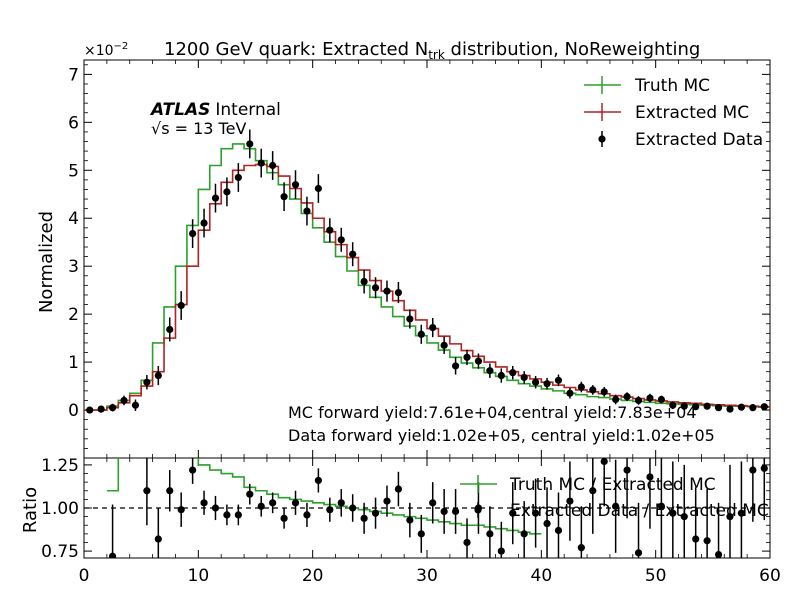 The image size is (799, 599). What do you see at coordinates (427, 508) in the screenshot?
I see `ratio-series-layer` at bounding box center [427, 508].